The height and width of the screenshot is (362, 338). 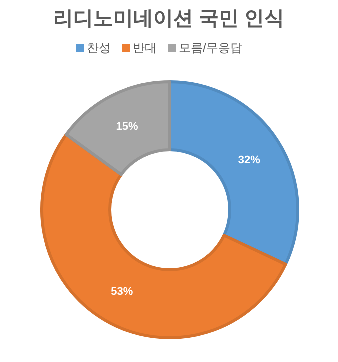 What do you see at coordinates (249, 160) in the screenshot?
I see `data-label: 32%` at bounding box center [249, 160].